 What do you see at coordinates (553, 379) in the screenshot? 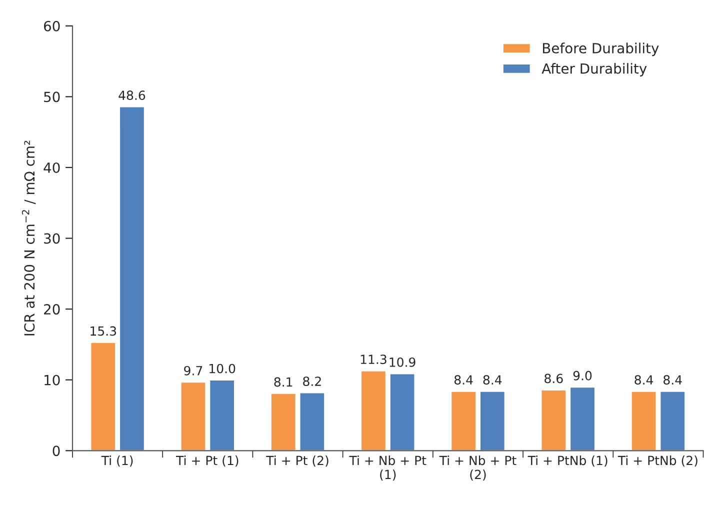
I see `data-label: 8.6` at bounding box center [553, 379].